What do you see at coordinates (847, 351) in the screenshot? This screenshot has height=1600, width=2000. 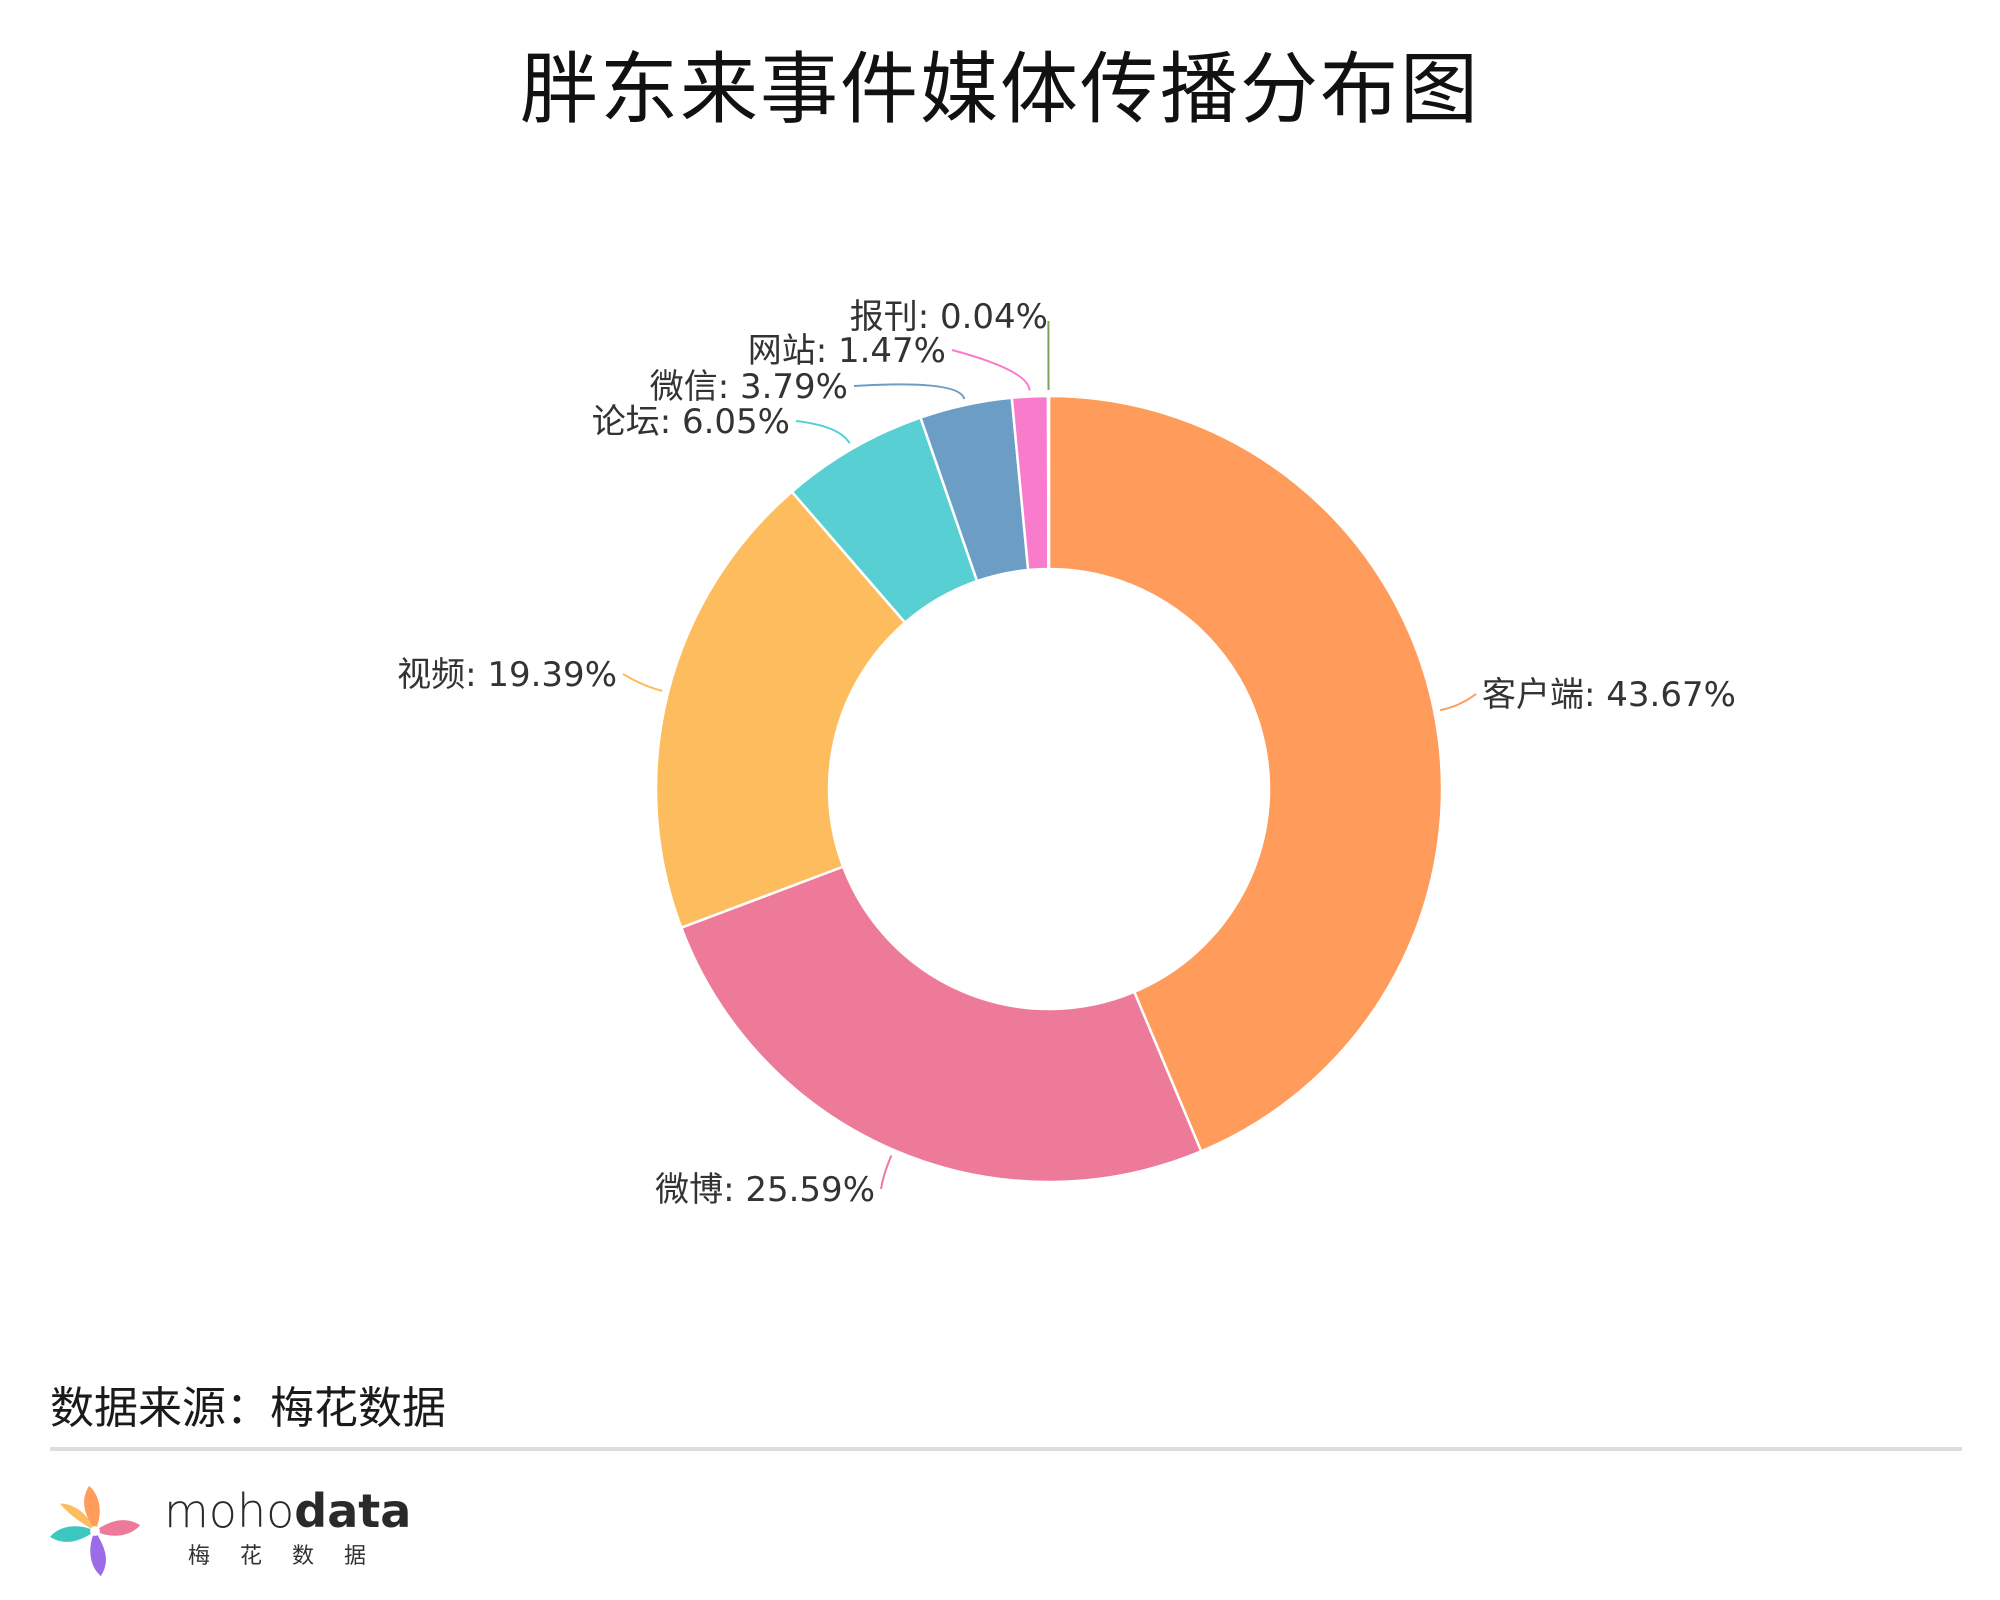 I see `data-label-6: 网站: 1.47%` at bounding box center [847, 351].